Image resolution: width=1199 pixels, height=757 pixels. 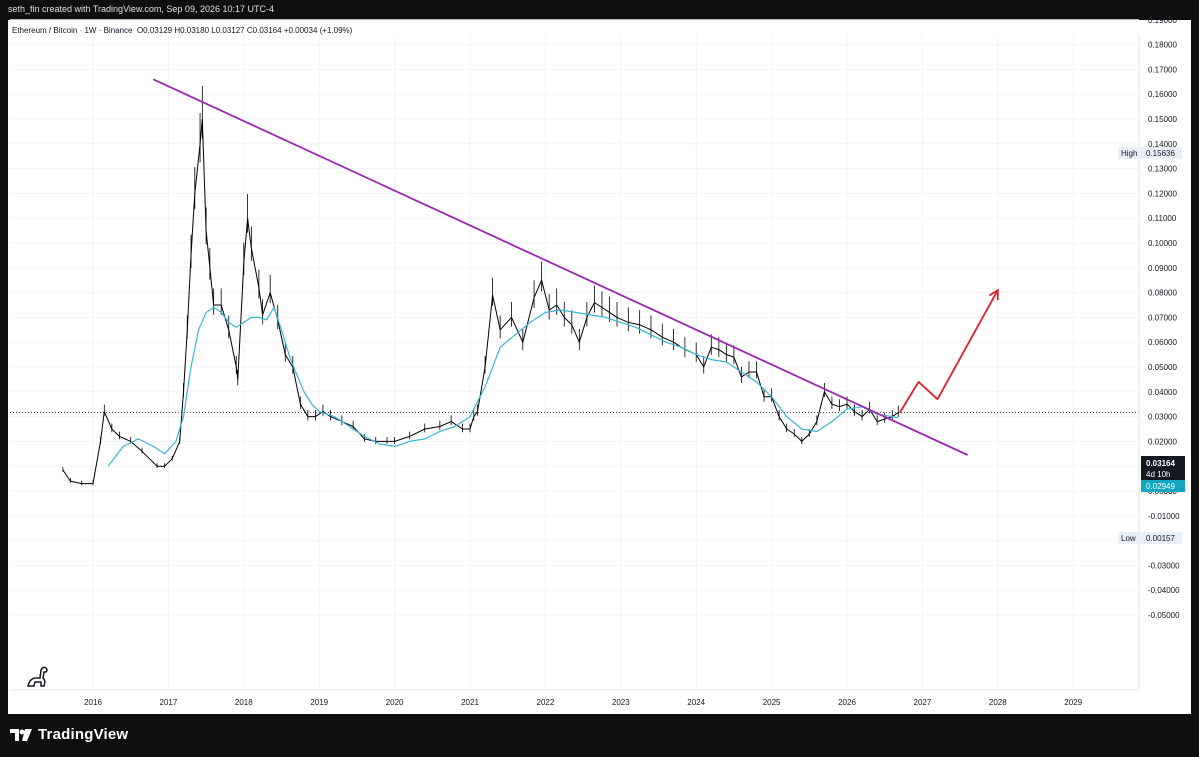 I want to click on ohlc-high: H0.03180, so click(x=192, y=30).